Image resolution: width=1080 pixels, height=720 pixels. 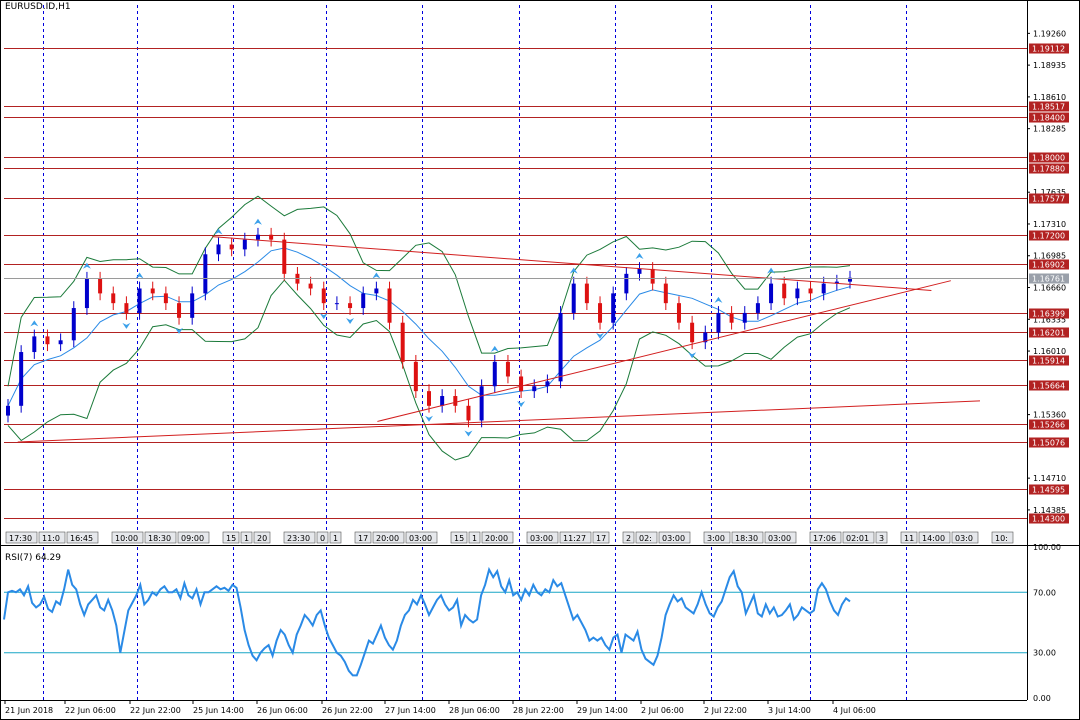 What do you see at coordinates (1048, 425) in the screenshot?
I see `price-level-label-12: 1.15266` at bounding box center [1048, 425].